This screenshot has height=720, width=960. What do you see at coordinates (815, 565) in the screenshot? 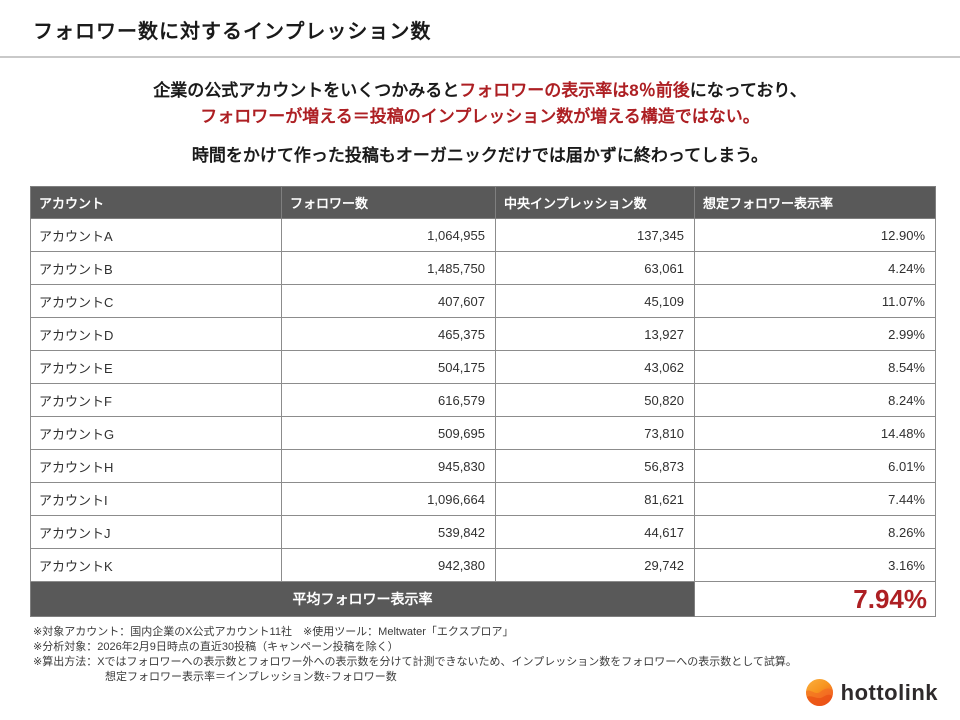
I see `rate-cell: 3.16%` at bounding box center [815, 565].